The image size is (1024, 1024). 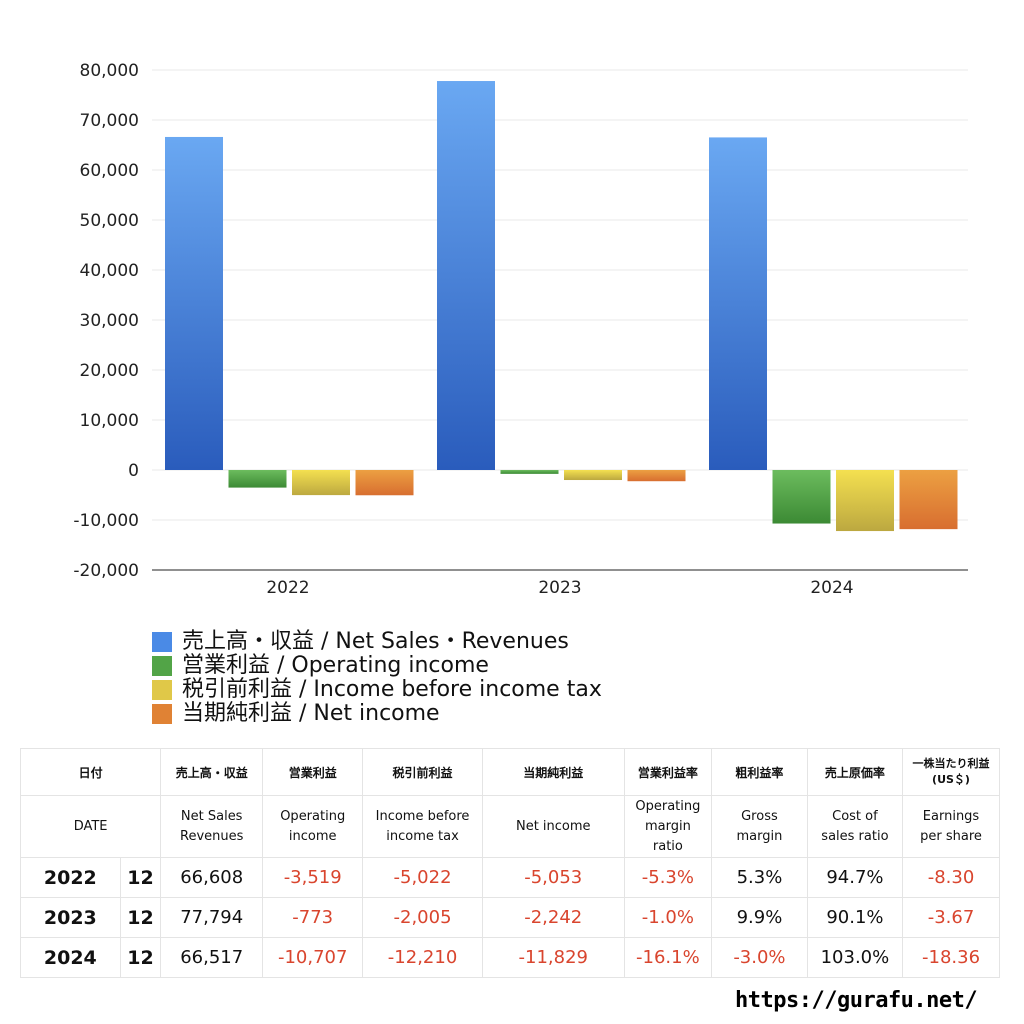 I want to click on table-cell: -2,242, so click(x=553, y=917).